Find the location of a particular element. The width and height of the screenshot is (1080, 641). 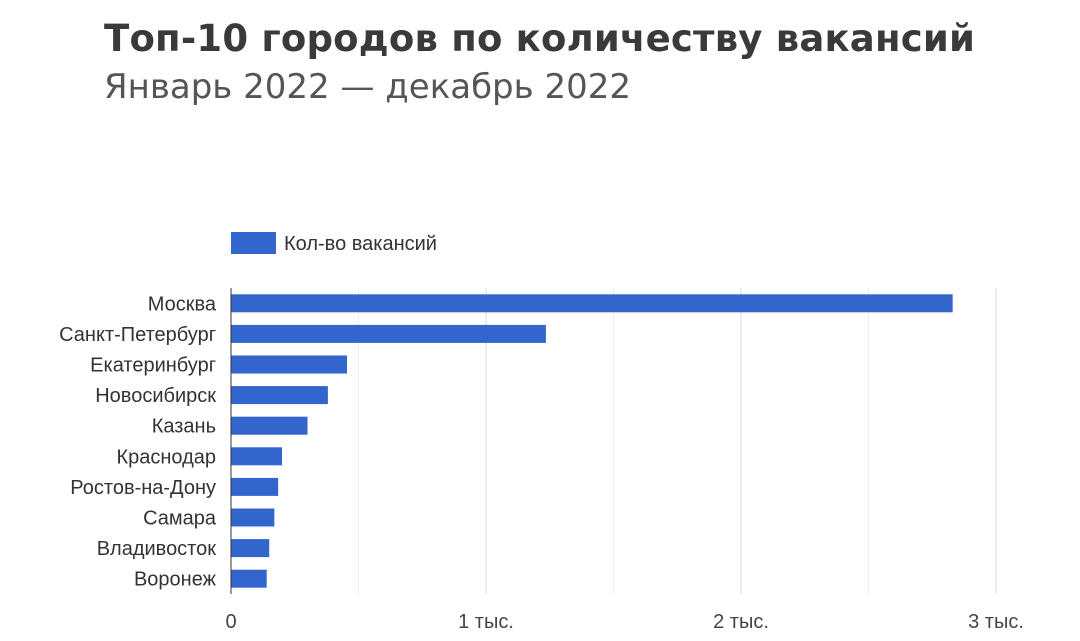

category-label: Москва is located at coordinates (182, 304).